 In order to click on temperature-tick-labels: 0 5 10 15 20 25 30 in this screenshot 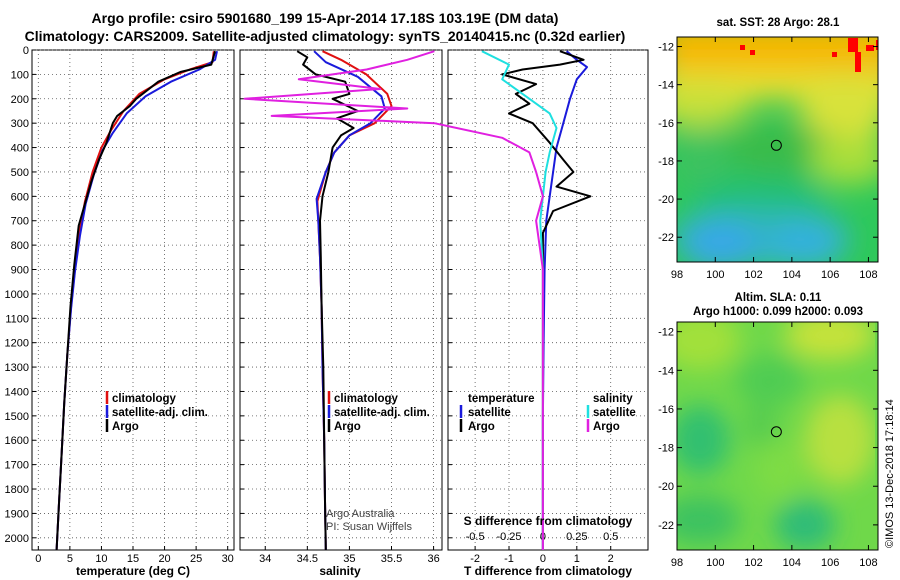, I will do `click(134, 559)`.